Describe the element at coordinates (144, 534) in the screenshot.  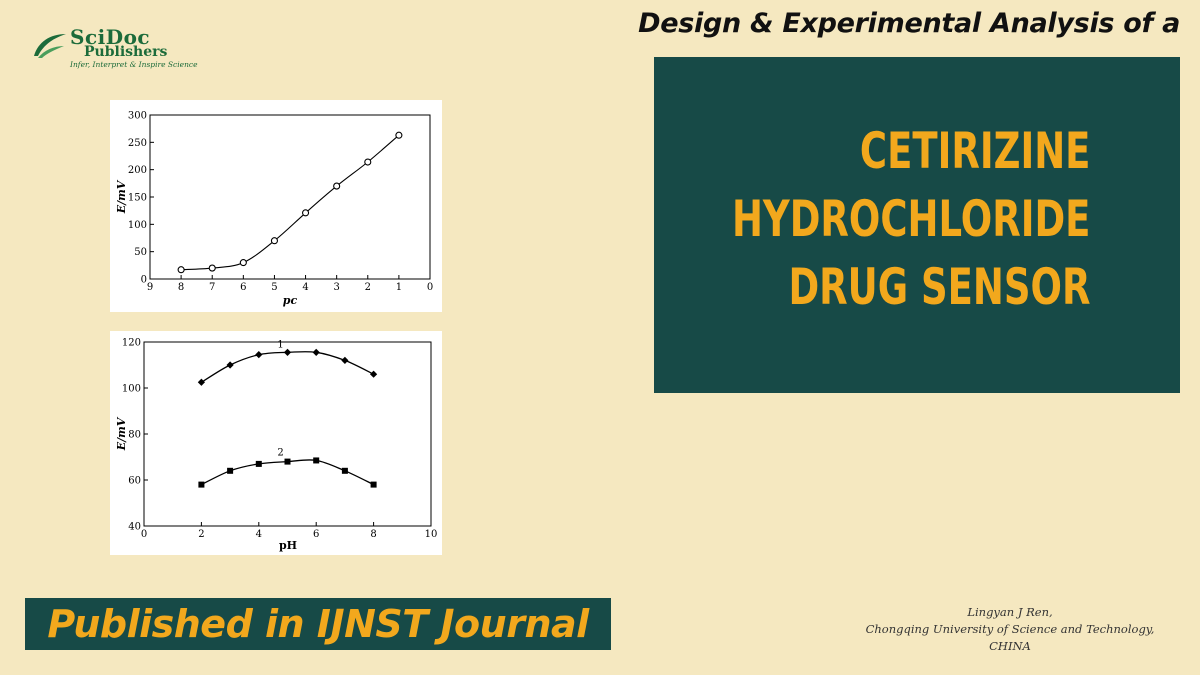
I see `chart-2-x-tick-label: 0` at that location.